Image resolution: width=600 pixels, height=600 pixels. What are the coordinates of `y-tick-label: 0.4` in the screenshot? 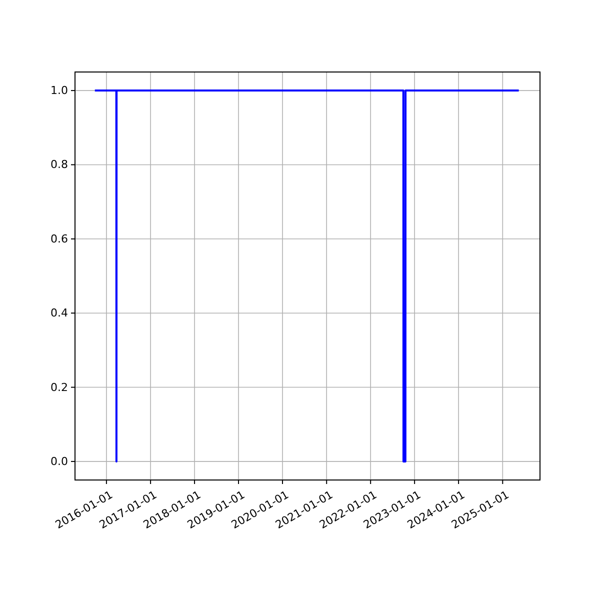 It's located at (59, 313).